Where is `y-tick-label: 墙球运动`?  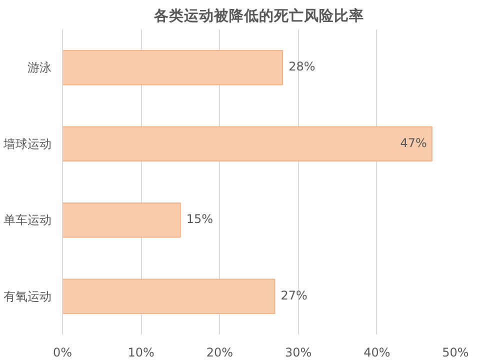 y-tick-label: 墙球运动 is located at coordinates (27, 143).